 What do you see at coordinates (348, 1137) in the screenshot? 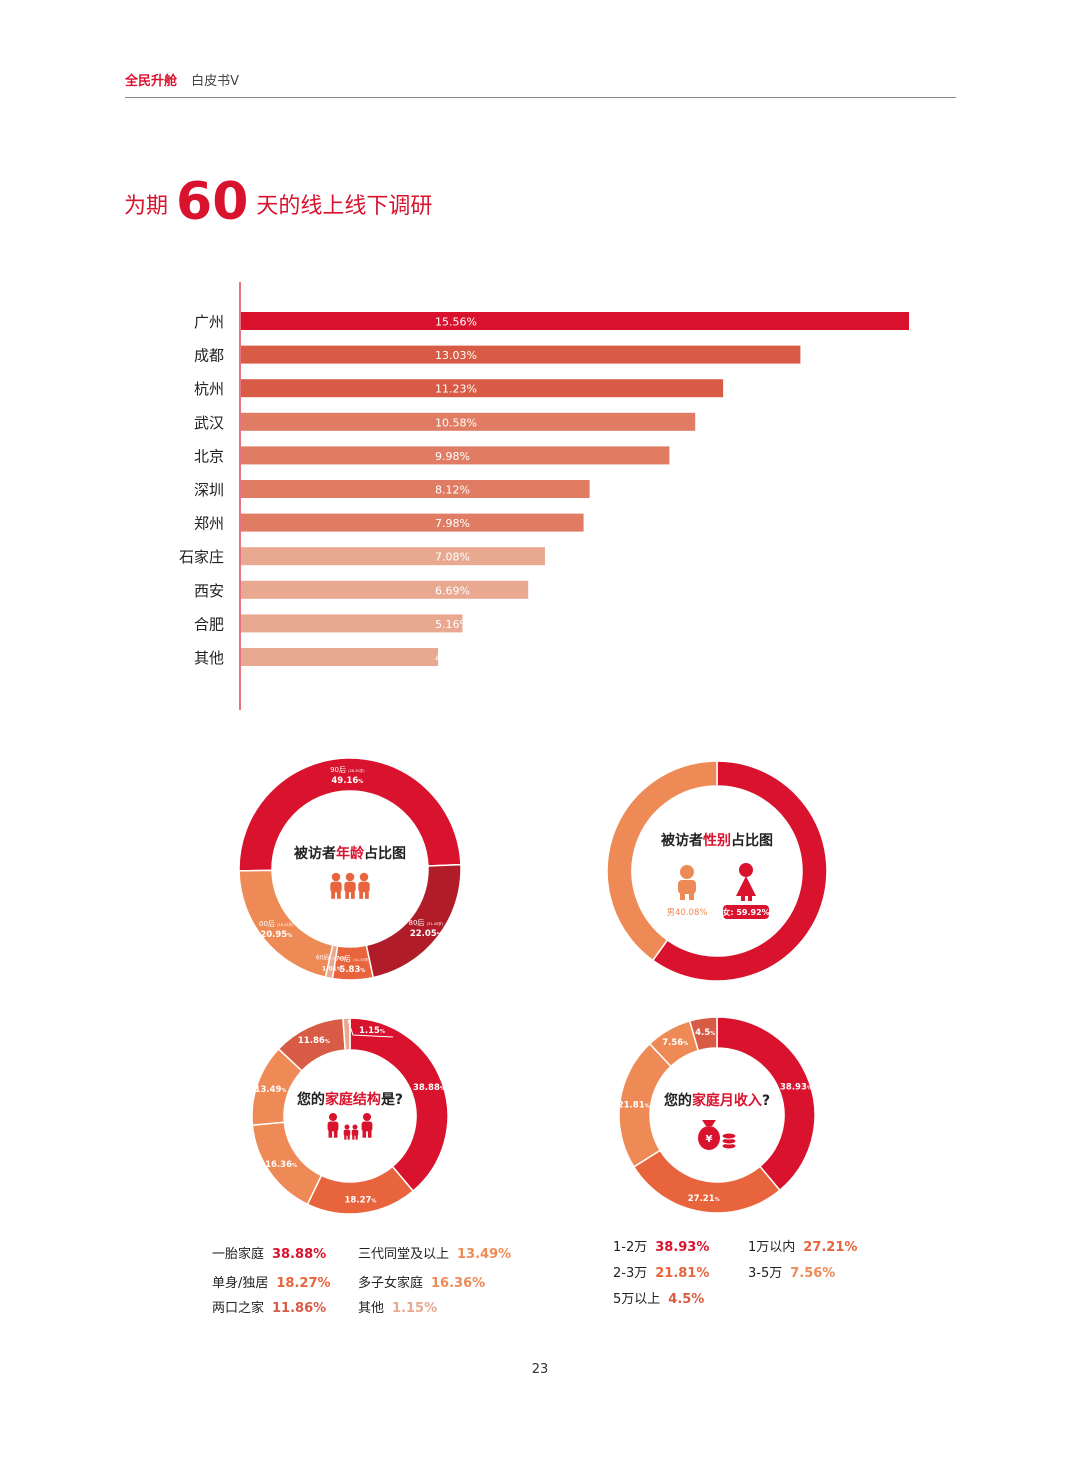
I see `family-child-icon-leg` at bounding box center [348, 1137].